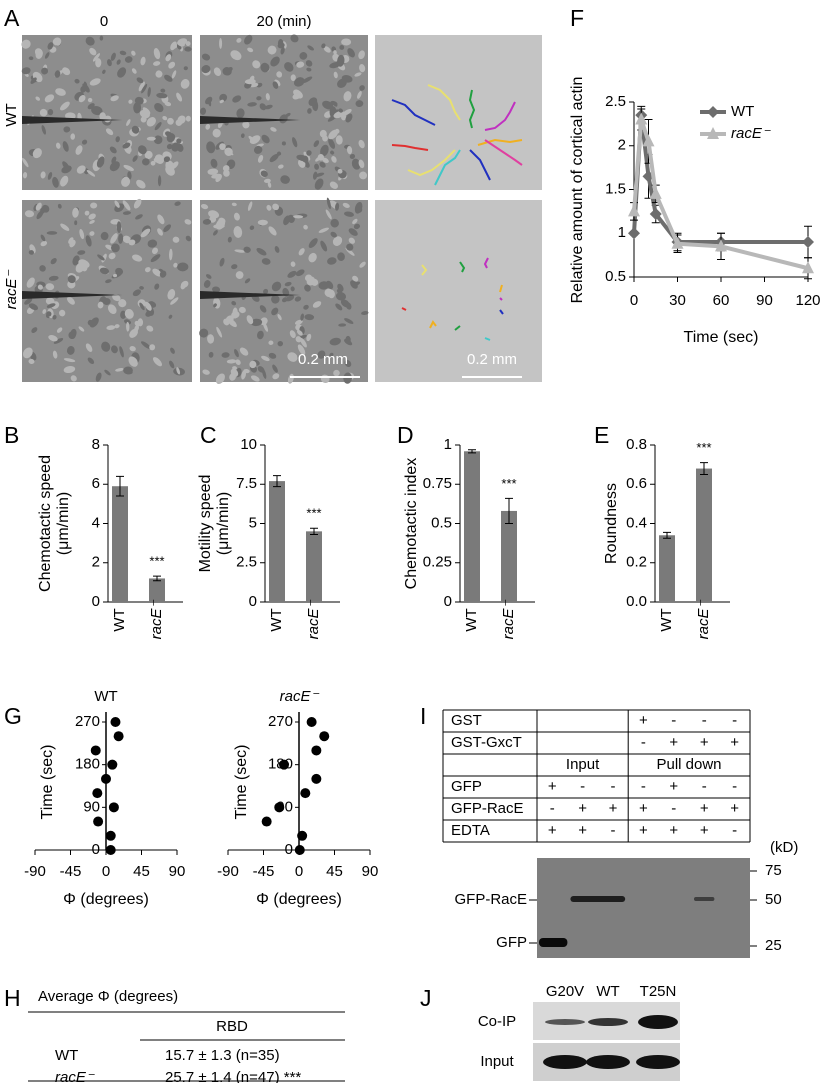 The width and height of the screenshot is (825, 1083). Describe the element at coordinates (615, 188) in the screenshot. I see `y-tick-label: 1.5` at that location.